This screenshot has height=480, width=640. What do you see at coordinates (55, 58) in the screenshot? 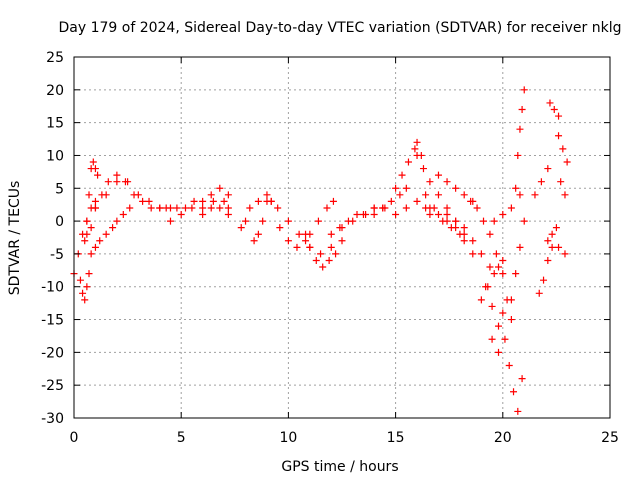
I see `y-tick-label: 25` at bounding box center [55, 58].